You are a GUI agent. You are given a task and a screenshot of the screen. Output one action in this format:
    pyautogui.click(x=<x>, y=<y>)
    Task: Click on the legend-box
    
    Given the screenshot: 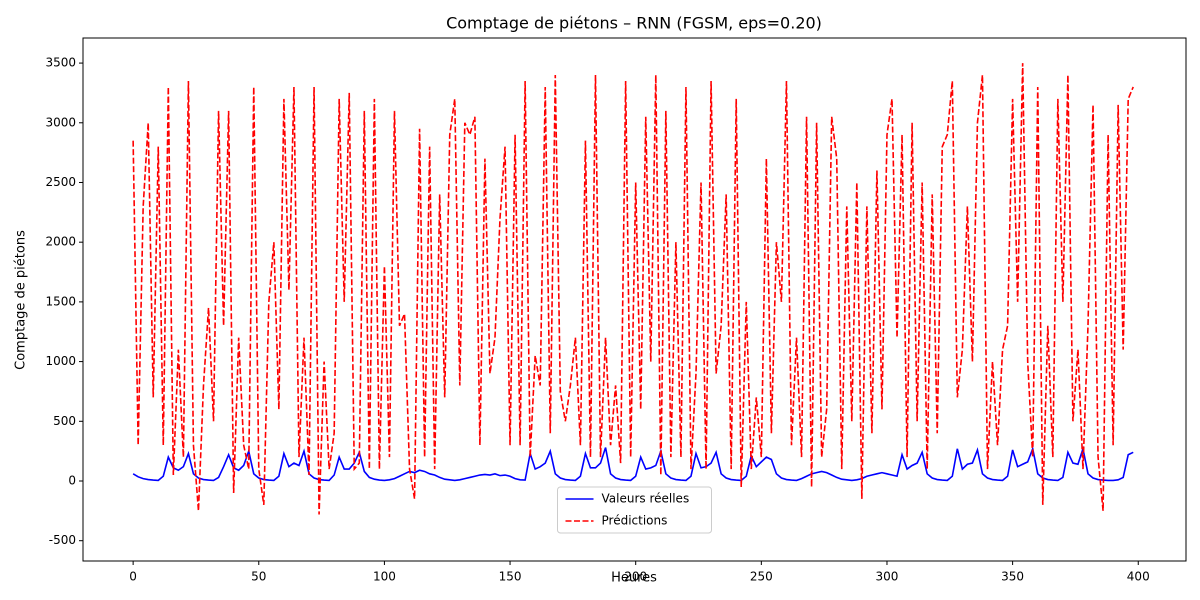 What is the action you would take?
    pyautogui.click(x=634, y=510)
    